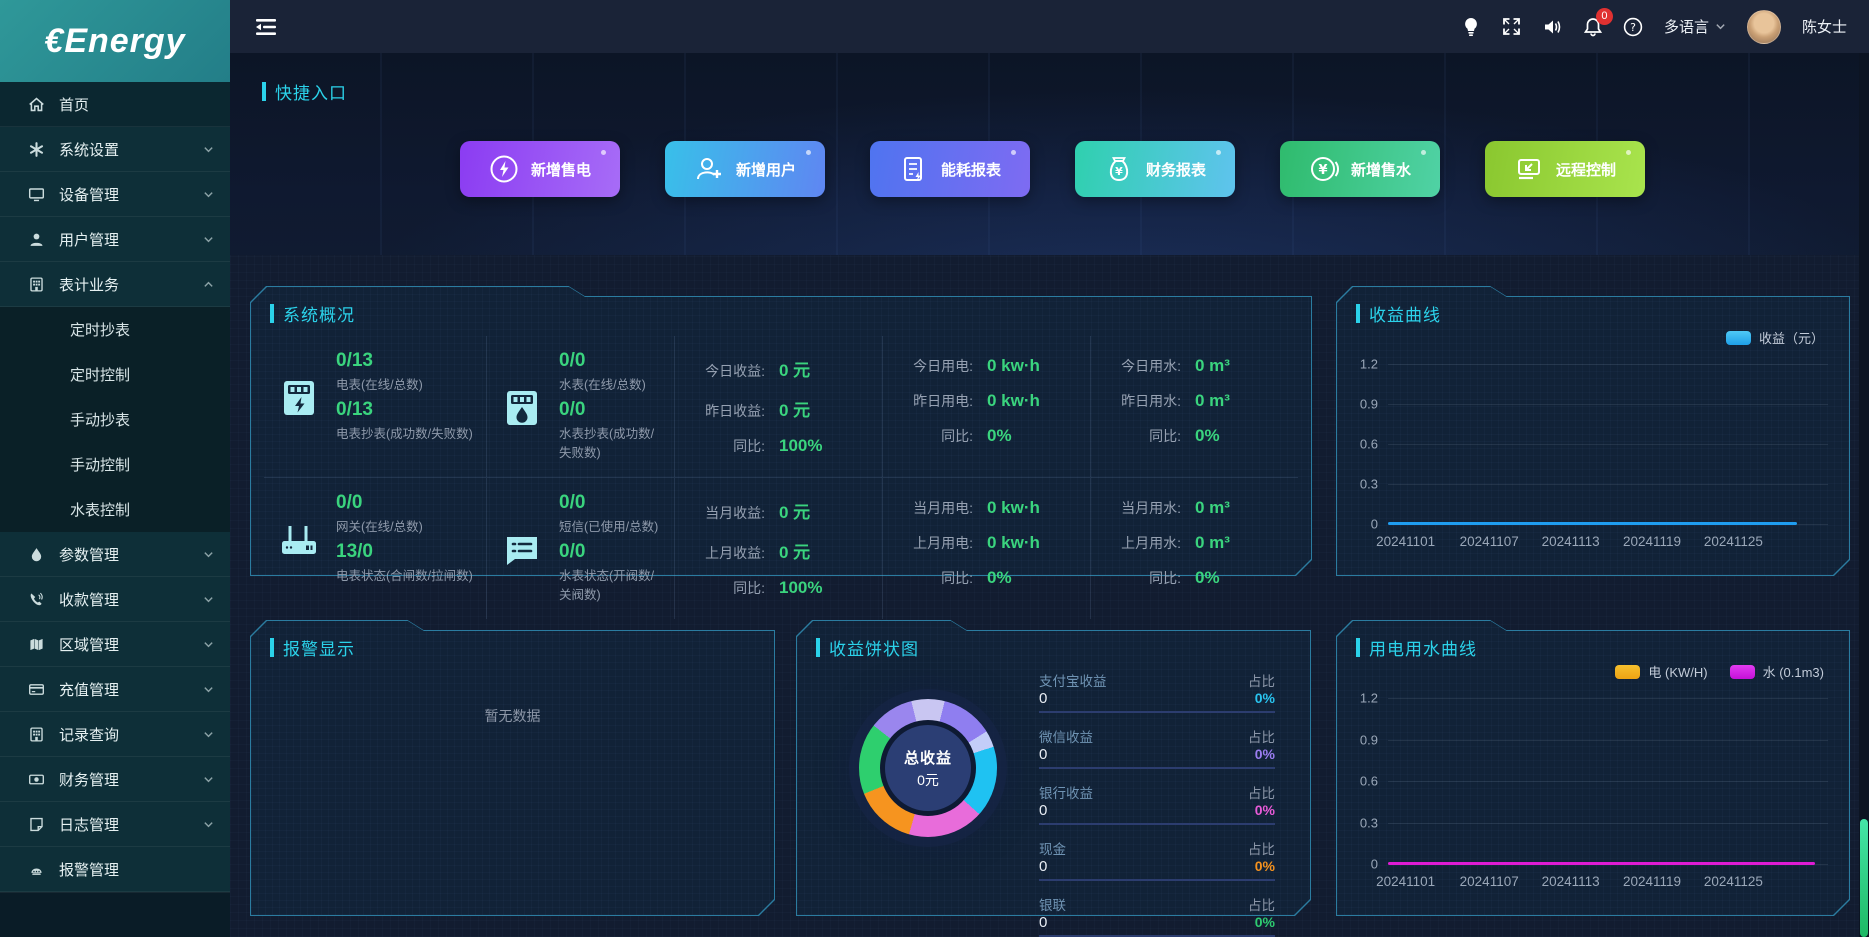 The height and width of the screenshot is (937, 1869). What do you see at coordinates (801, 587) in the screenshot?
I see `metric-value: 100%` at bounding box center [801, 587].